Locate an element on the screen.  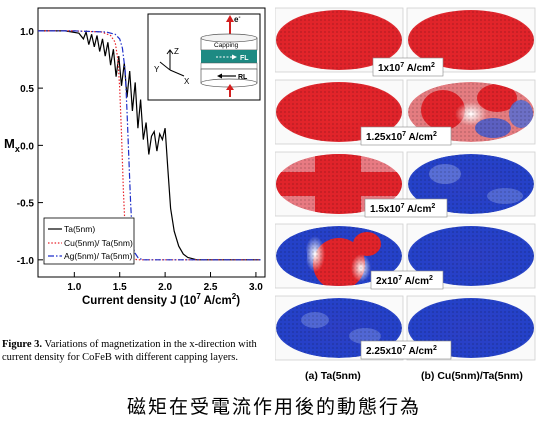
map-a-2e7 is located at coordinates (339, 256).